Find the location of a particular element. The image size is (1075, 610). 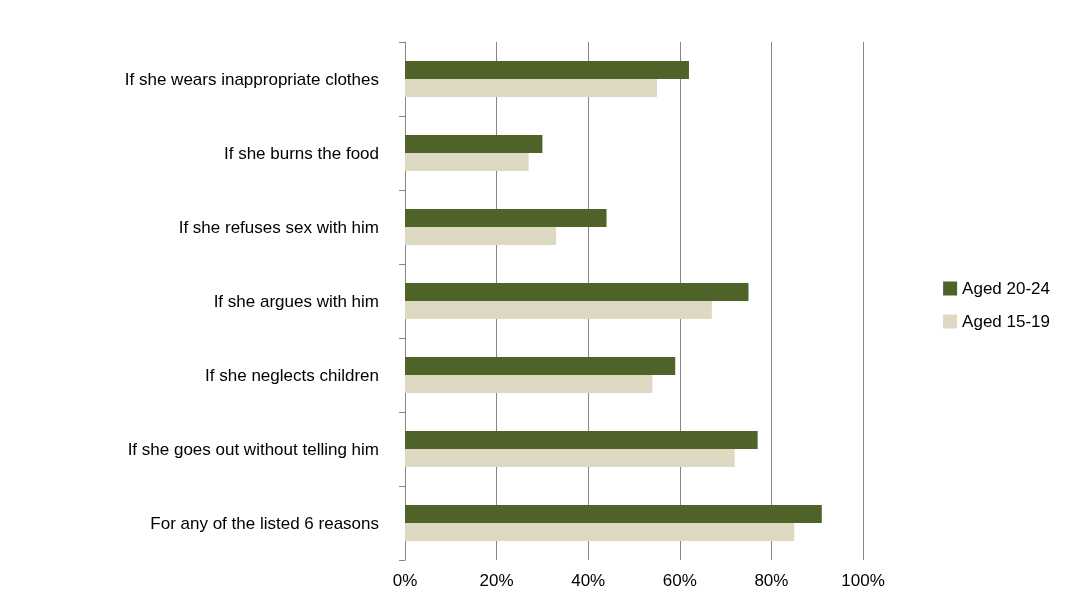

x-tick-label: 40% is located at coordinates (588, 580).